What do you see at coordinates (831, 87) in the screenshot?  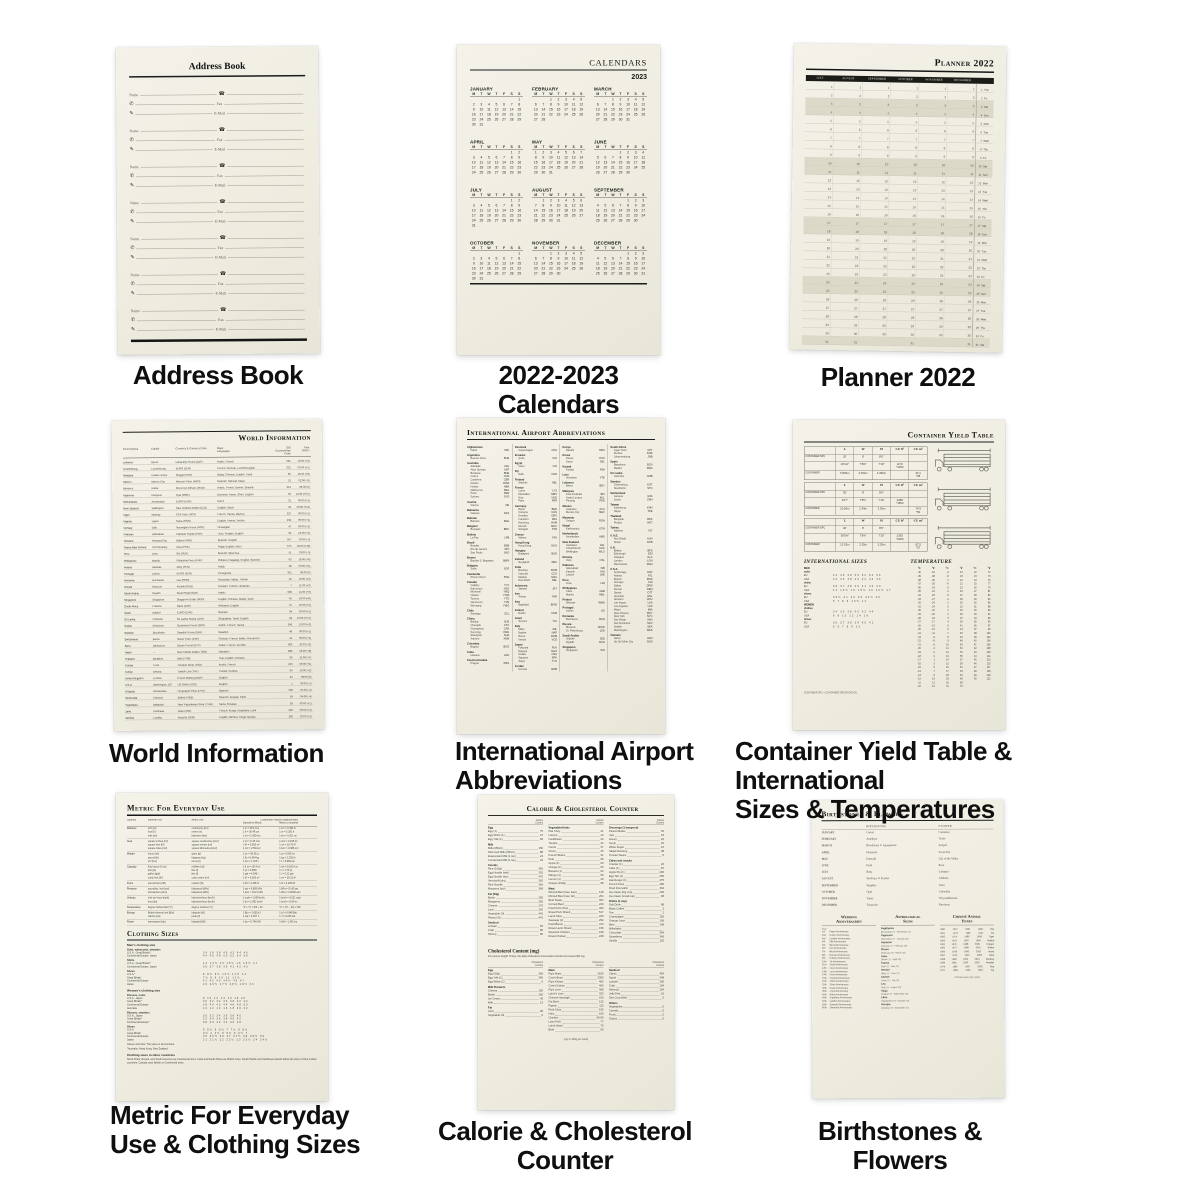 I see `planner-date: 1` at bounding box center [831, 87].